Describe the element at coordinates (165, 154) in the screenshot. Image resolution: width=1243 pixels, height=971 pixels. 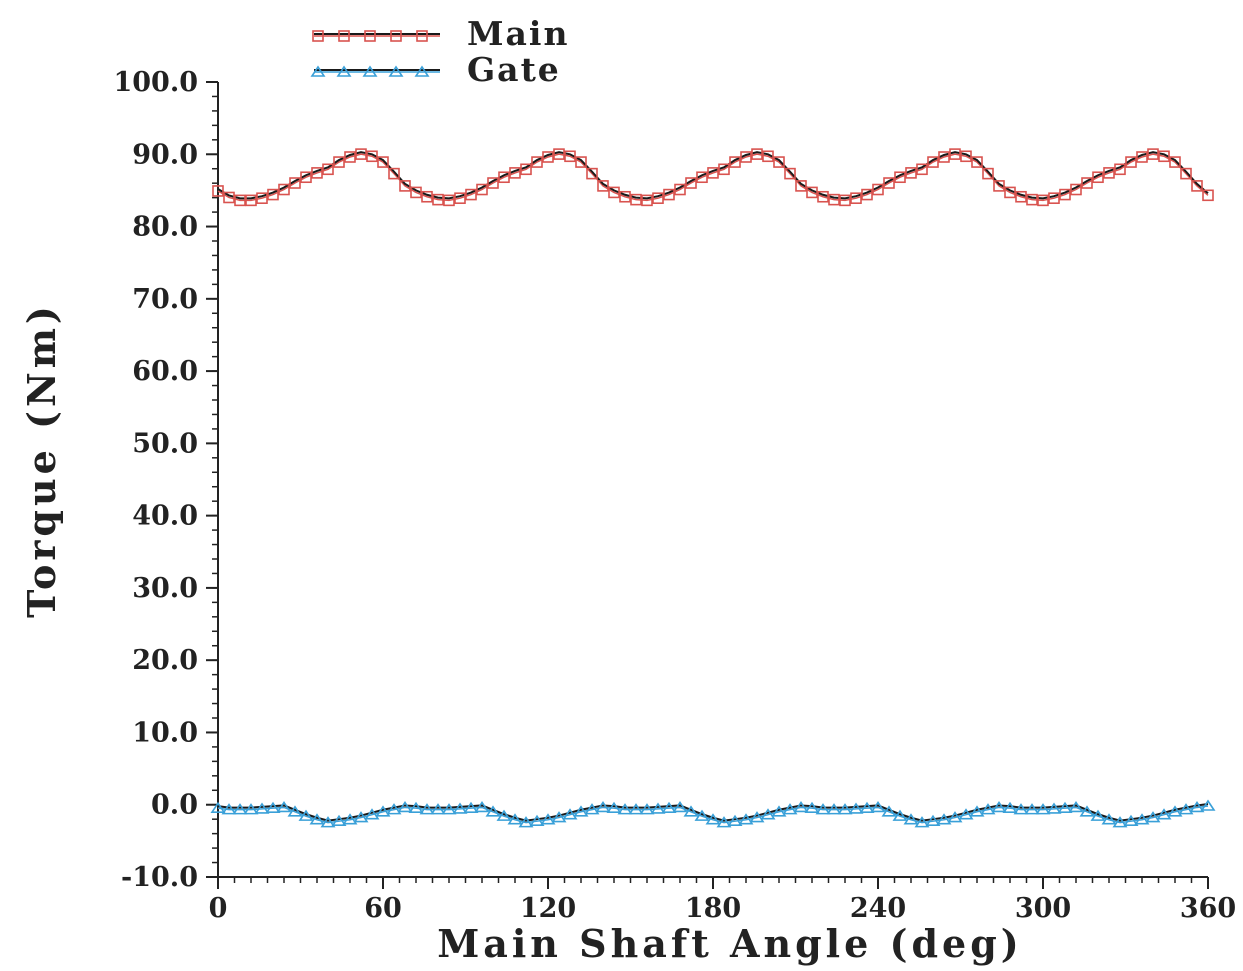
I see `y-tick-label: 90.0` at that location.